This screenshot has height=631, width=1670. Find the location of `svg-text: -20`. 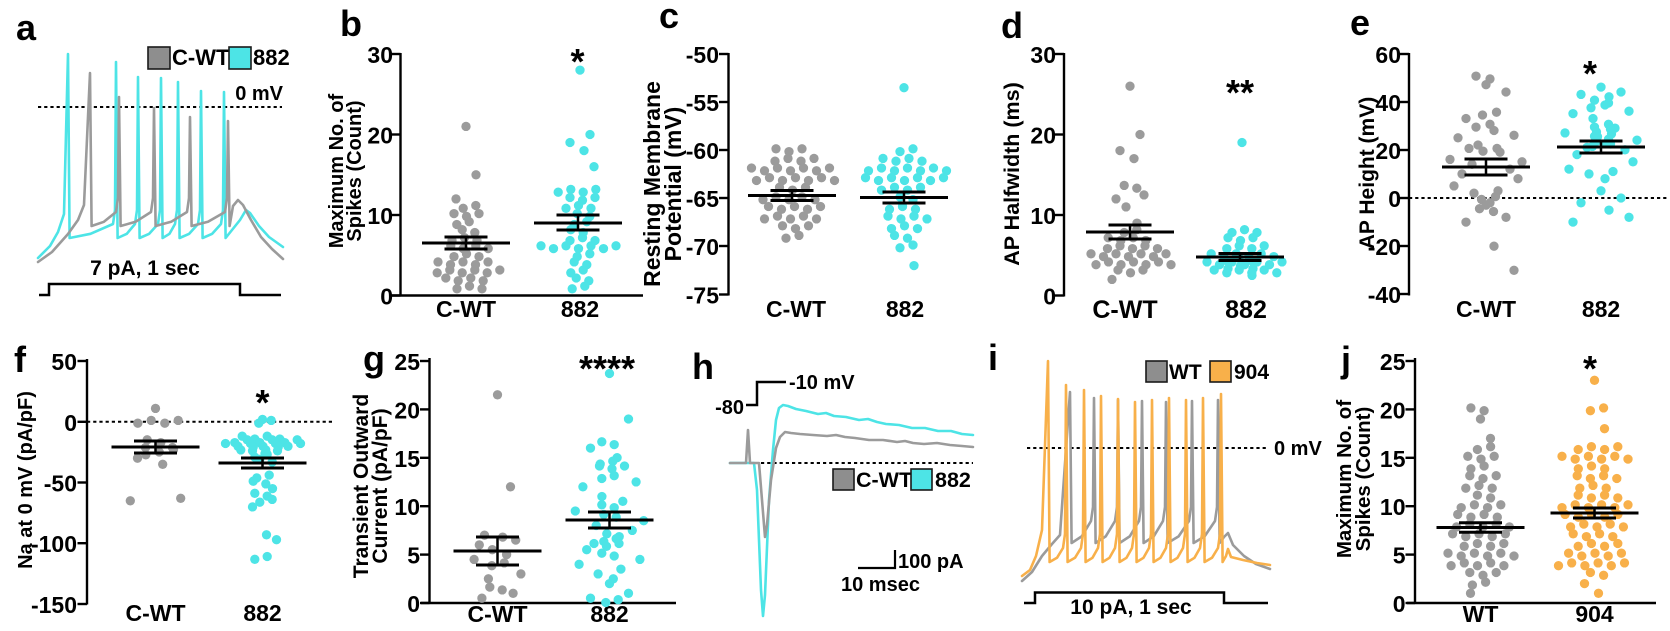

svg-text: -20 is located at coordinates (1384, 247).